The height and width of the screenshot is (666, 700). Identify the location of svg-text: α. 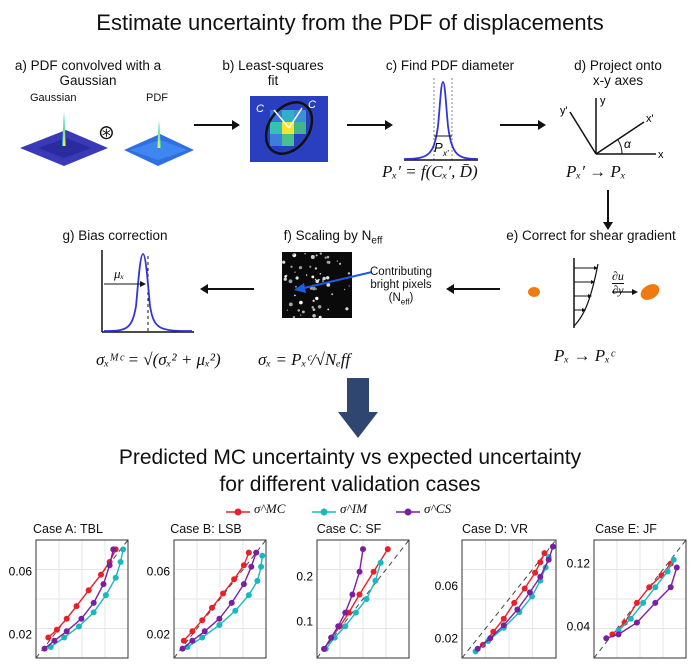
(628, 144).